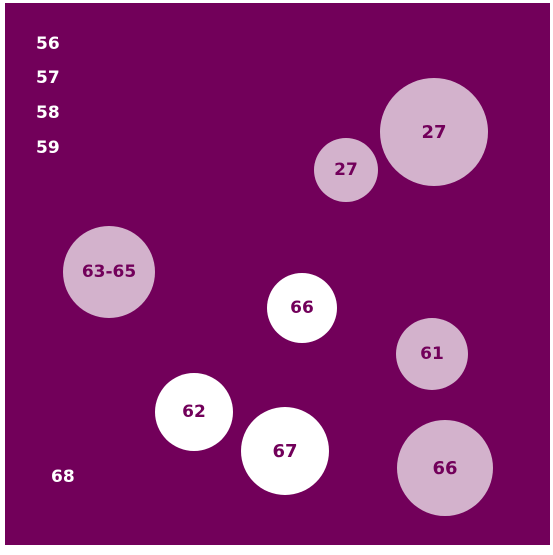 The height and width of the screenshot is (555, 553). I want to click on bubble-67: 67, so click(285, 451).